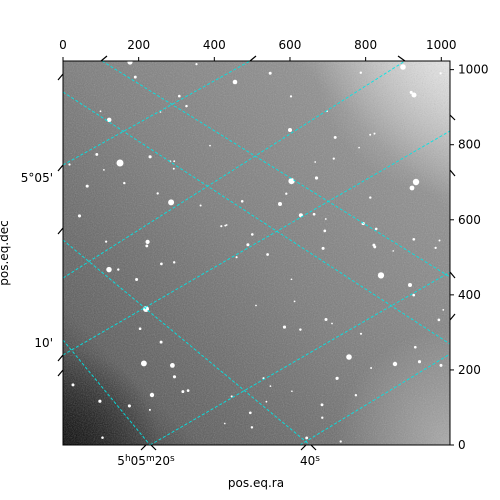  What do you see at coordinates (138, 45) in the screenshot?
I see `x-pixel-tick-label: 200` at bounding box center [138, 45].